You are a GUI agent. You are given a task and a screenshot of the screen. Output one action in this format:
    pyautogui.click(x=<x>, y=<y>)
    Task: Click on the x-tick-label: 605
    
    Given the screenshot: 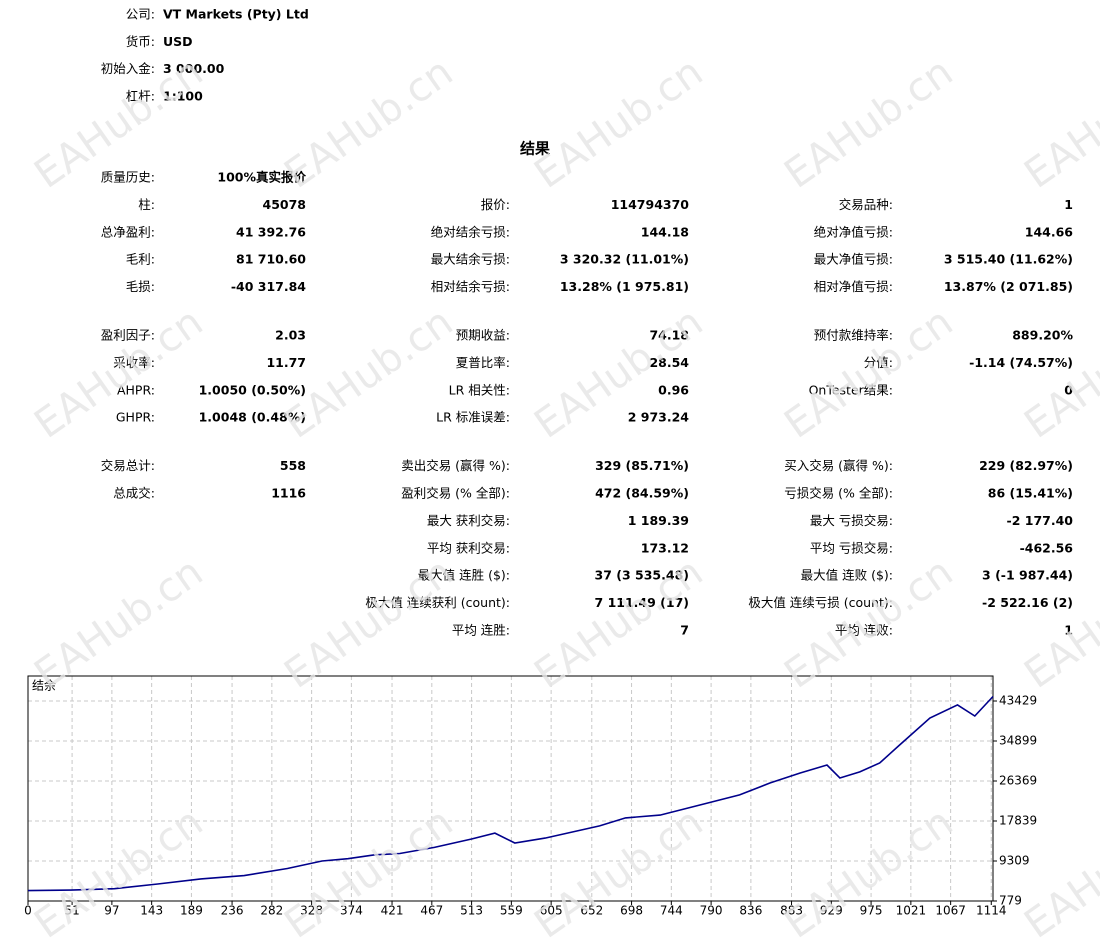 What is the action you would take?
    pyautogui.click(x=551, y=911)
    